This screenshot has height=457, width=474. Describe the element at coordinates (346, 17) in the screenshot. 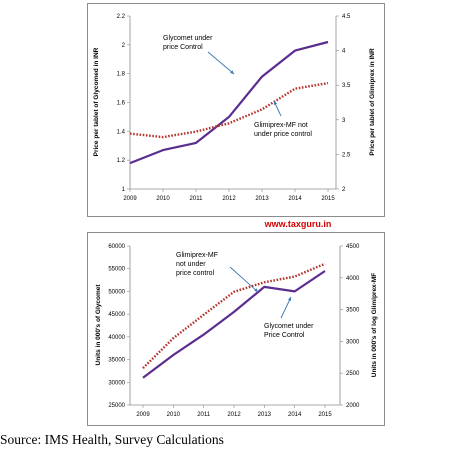

I see `y-right-tick-label: 4.5` at that location.